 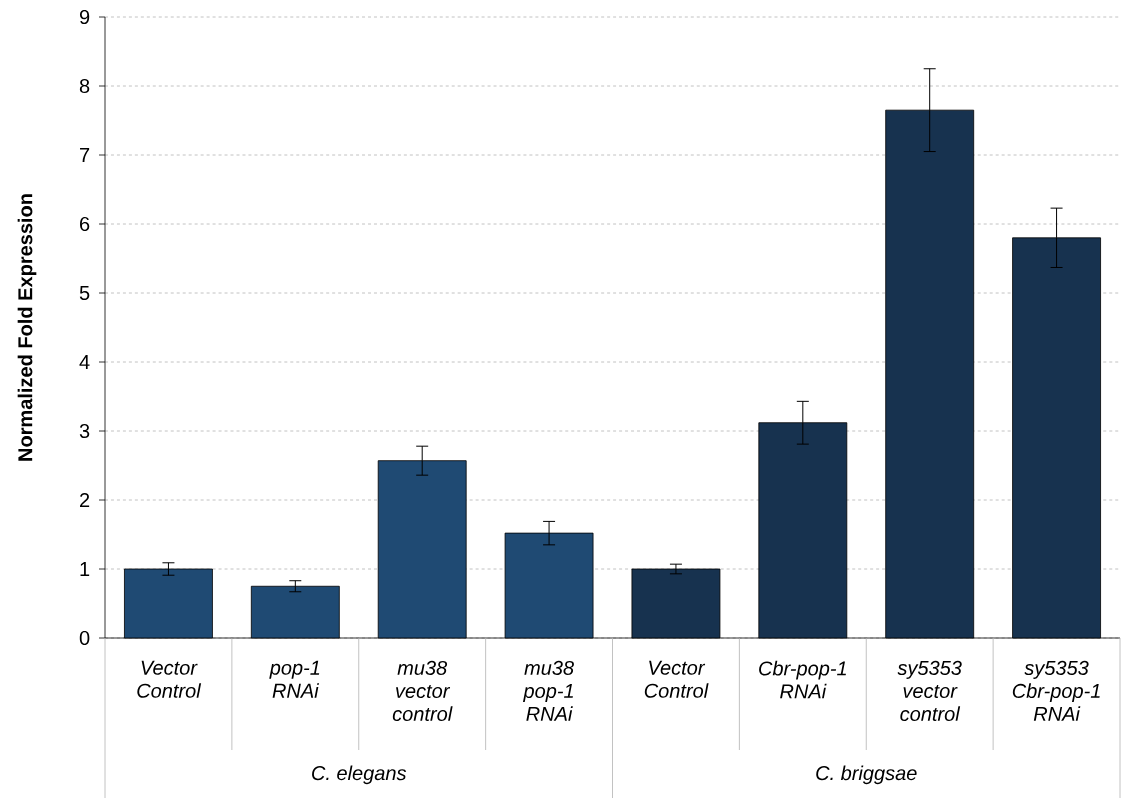 What do you see at coordinates (27, 327) in the screenshot?
I see `y-axis-title: Normalized Fold Expression` at bounding box center [27, 327].